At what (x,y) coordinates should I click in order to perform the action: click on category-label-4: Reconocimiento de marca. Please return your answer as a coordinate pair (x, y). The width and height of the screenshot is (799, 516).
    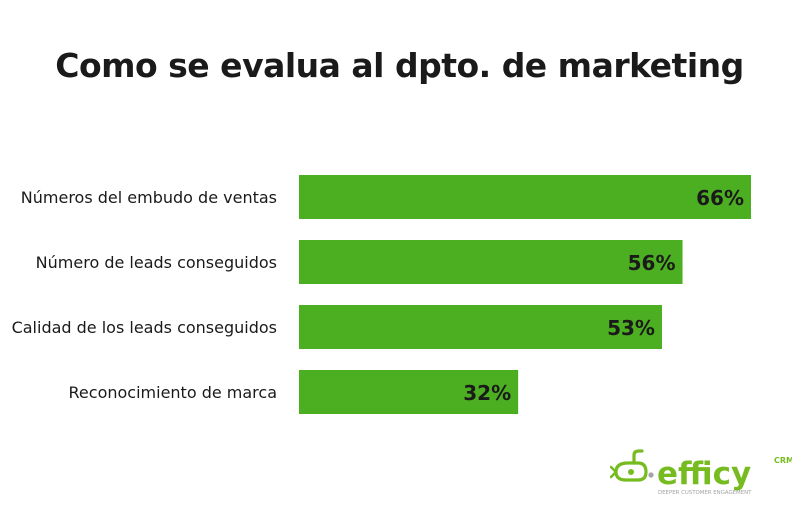
    Looking at the image, I should click on (173, 392).